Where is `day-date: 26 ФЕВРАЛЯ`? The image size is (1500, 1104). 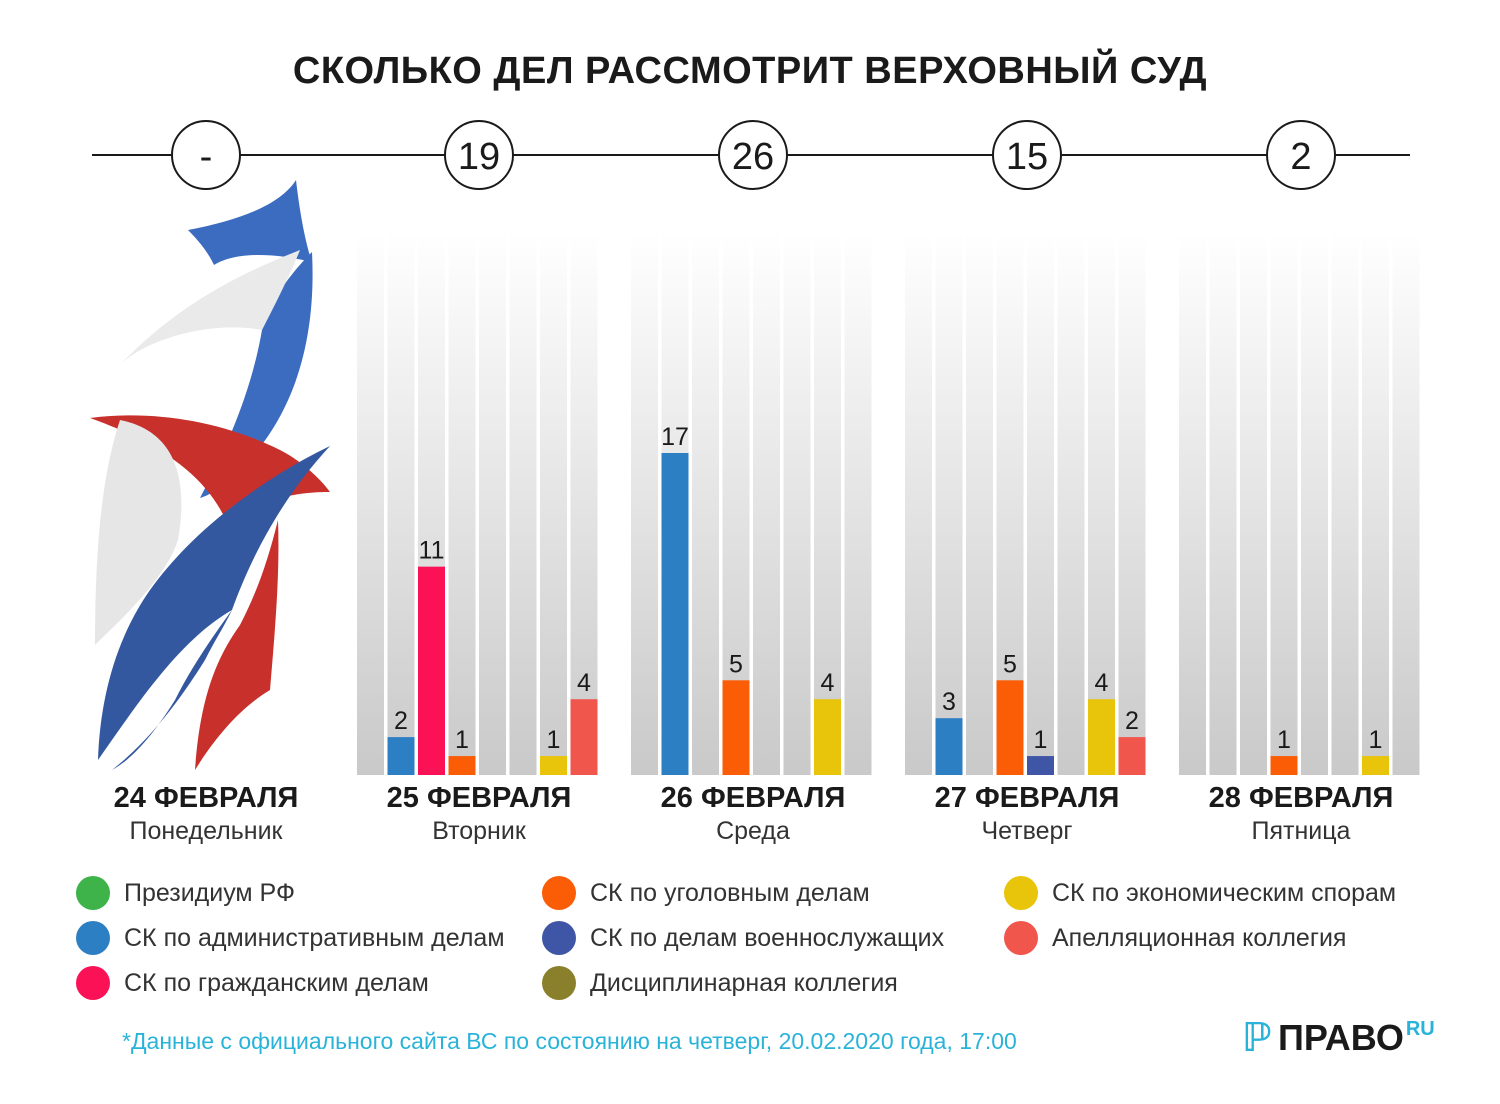
day-date: 26 ФЕВРАЛЯ is located at coordinates (753, 798).